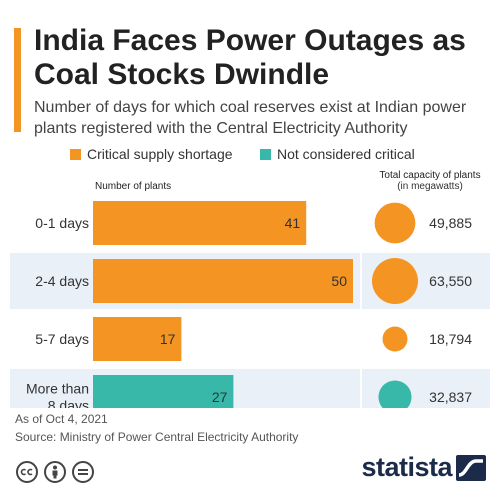 This screenshot has width=500, height=500. Describe the element at coordinates (168, 339) in the screenshot. I see `bar-value-label: 17` at that location.